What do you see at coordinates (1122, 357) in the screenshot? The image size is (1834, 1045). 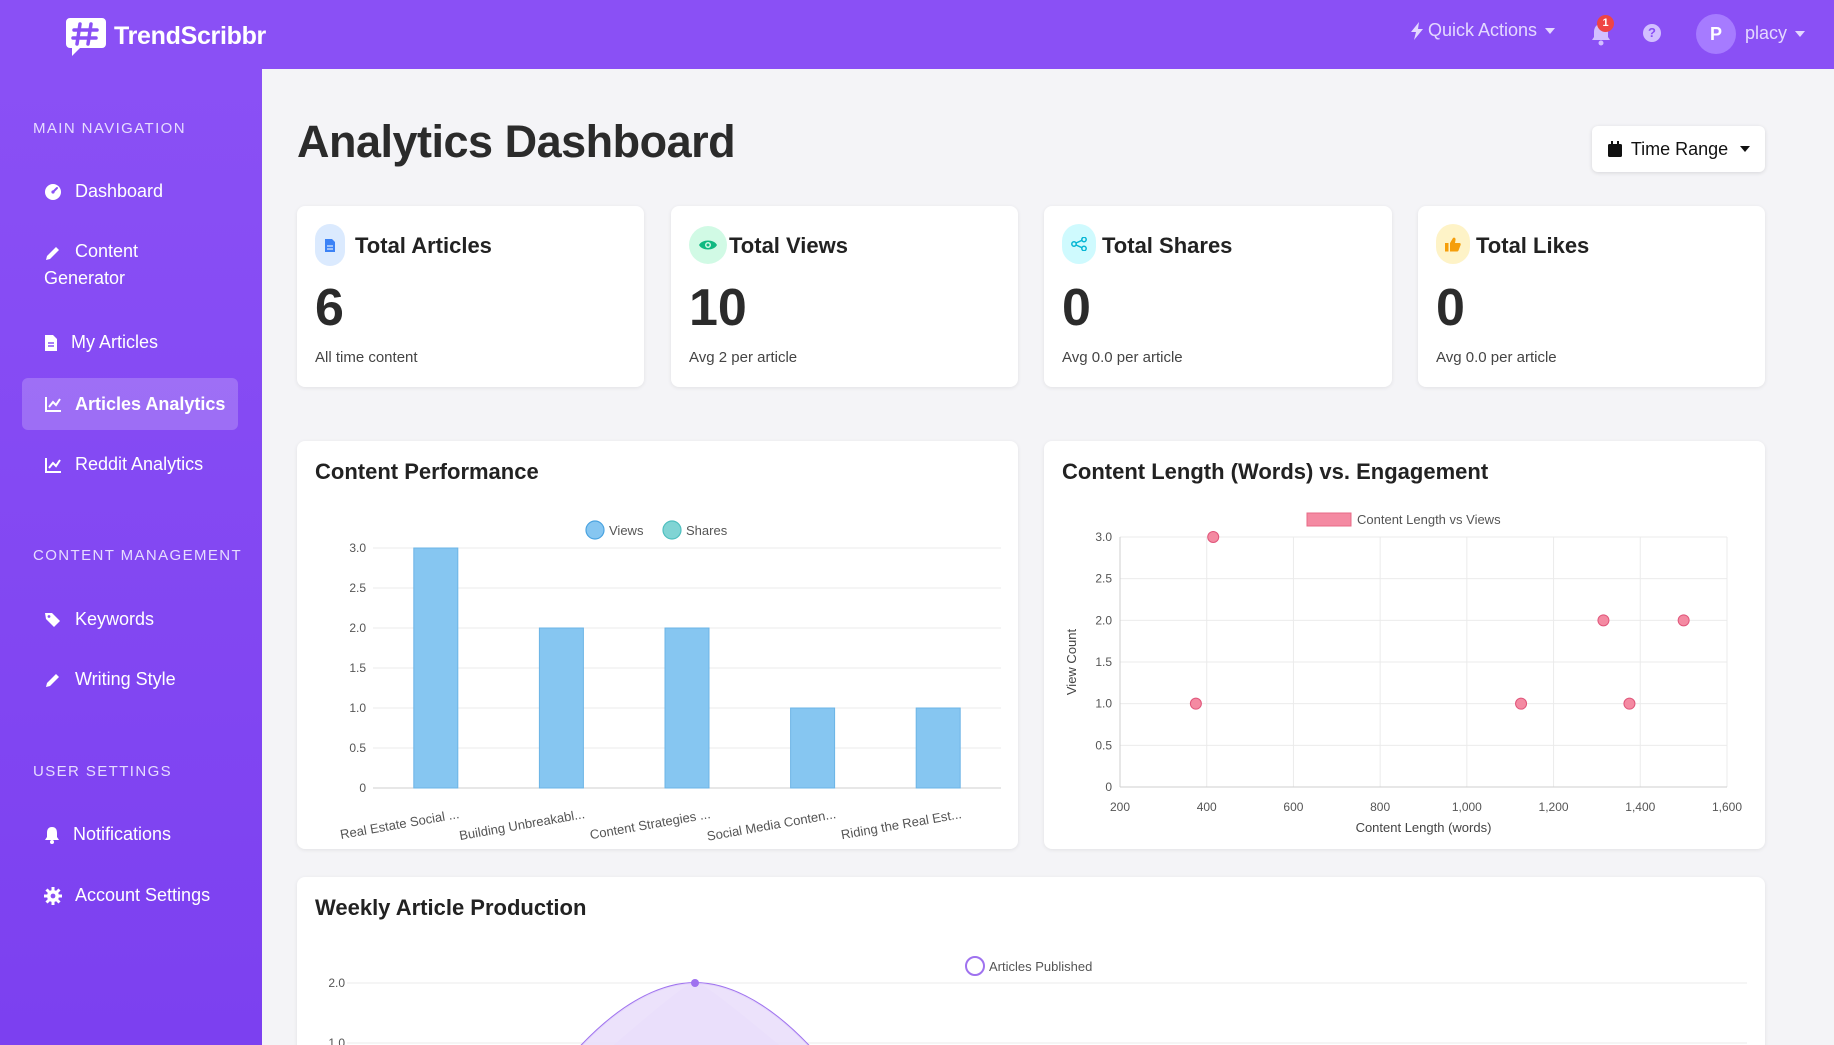 I see `stat-subtext: Avg 0.0 per article` at bounding box center [1122, 357].